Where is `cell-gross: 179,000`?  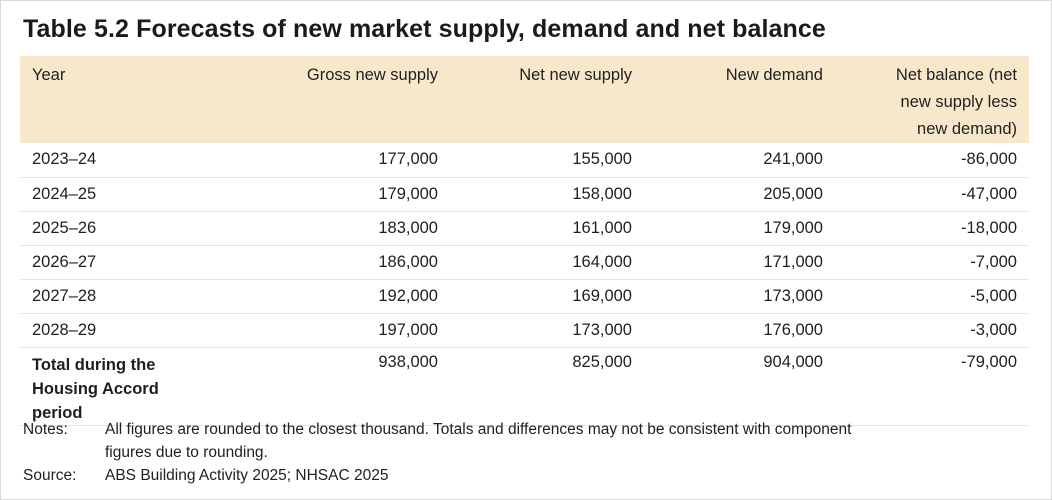 cell-gross: 179,000 is located at coordinates (336, 194).